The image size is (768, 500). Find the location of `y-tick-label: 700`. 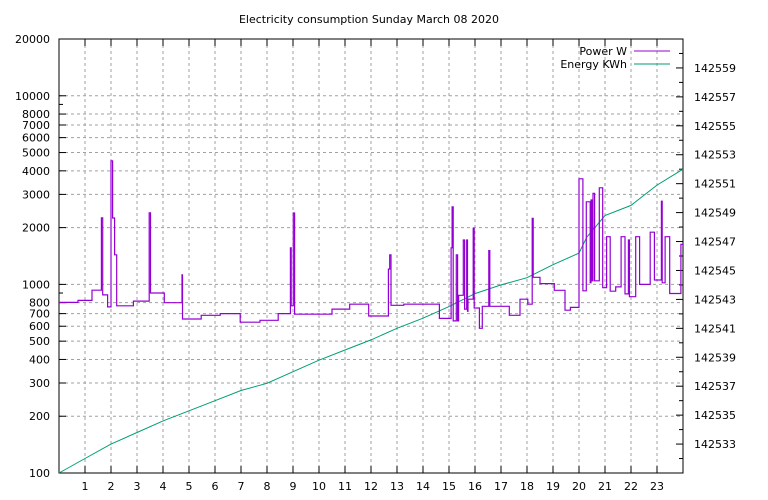

y-tick-label: 700 is located at coordinates (39, 314).